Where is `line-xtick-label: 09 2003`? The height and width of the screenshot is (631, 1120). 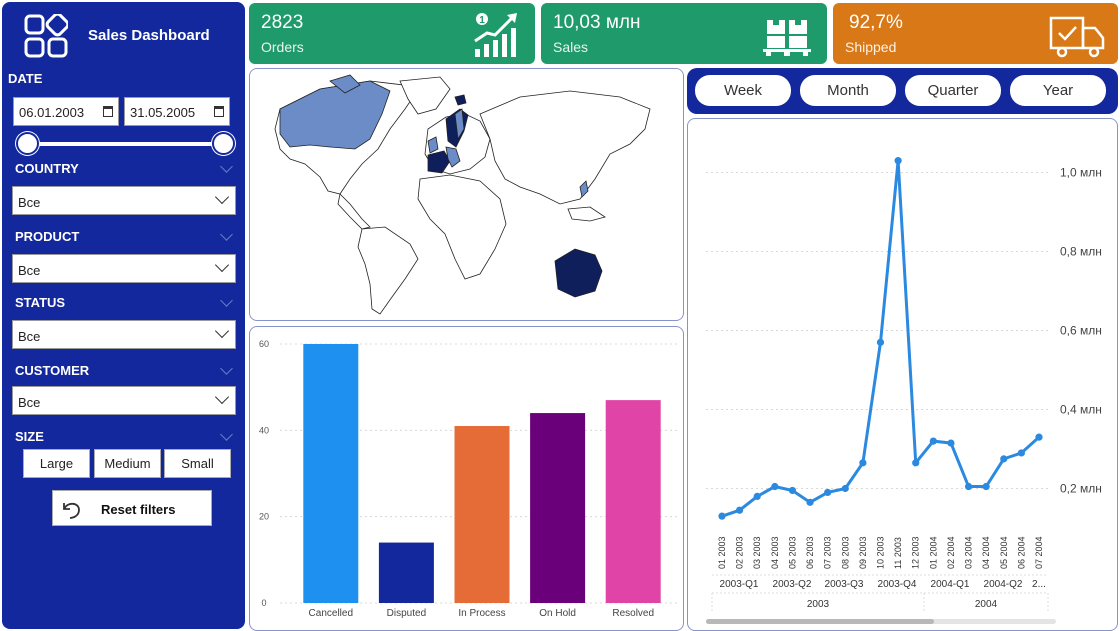
line-xtick-label: 09 2003 is located at coordinates (863, 552).